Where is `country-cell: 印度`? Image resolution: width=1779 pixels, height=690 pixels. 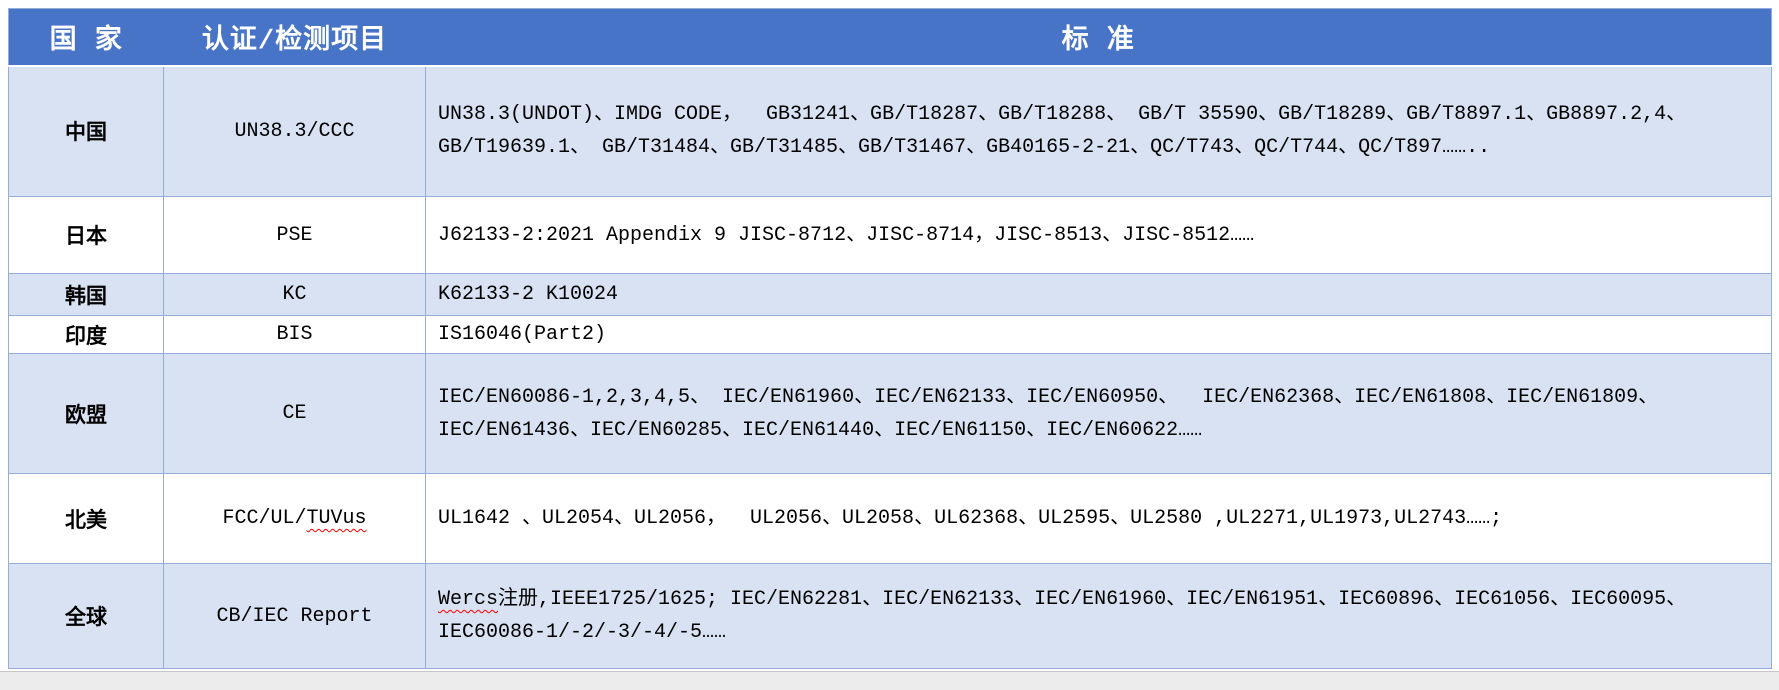 country-cell: 印度 is located at coordinates (86, 334).